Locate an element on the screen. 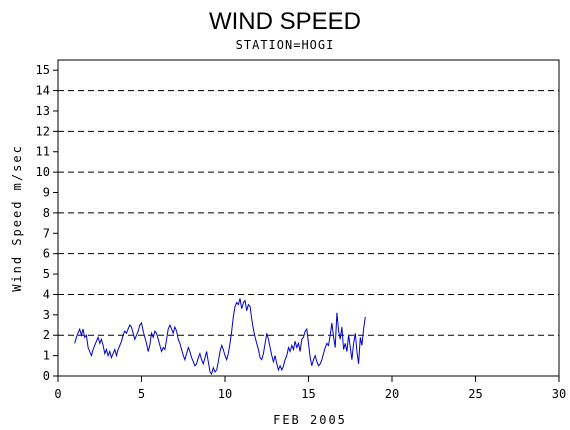 The height and width of the screenshot is (430, 570). series-layer is located at coordinates (220, 337).